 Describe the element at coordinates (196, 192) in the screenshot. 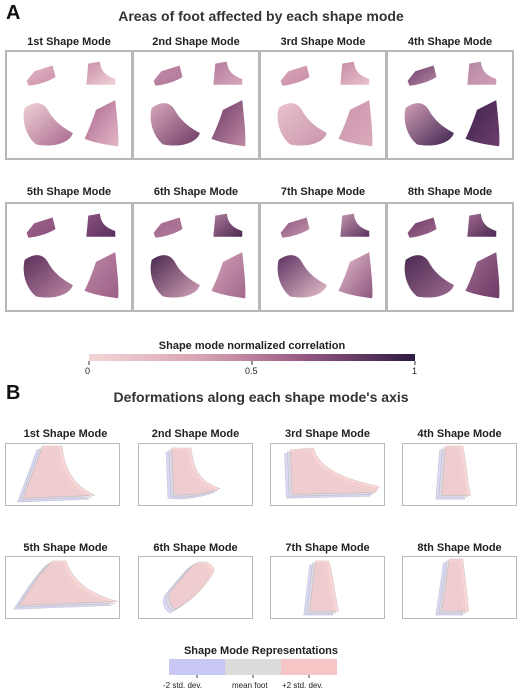

I see `panel-a-mode-label-6: 6th Shape Mode` at that location.